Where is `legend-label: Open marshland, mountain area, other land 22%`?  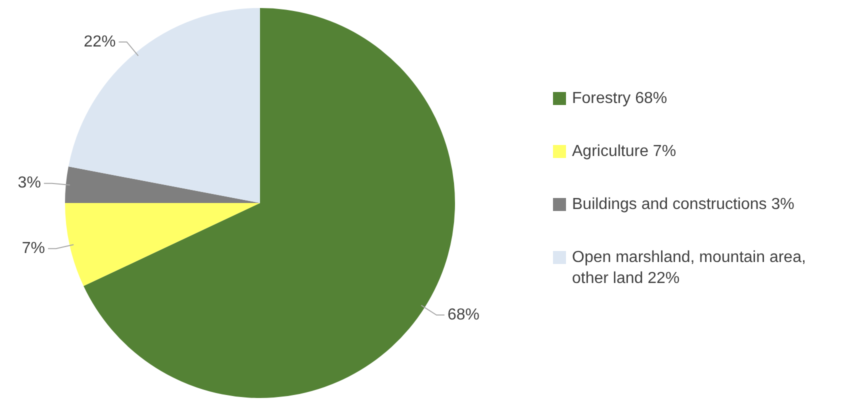
legend-label: Open marshland, mountain area, other land 22% is located at coordinates (689, 268).